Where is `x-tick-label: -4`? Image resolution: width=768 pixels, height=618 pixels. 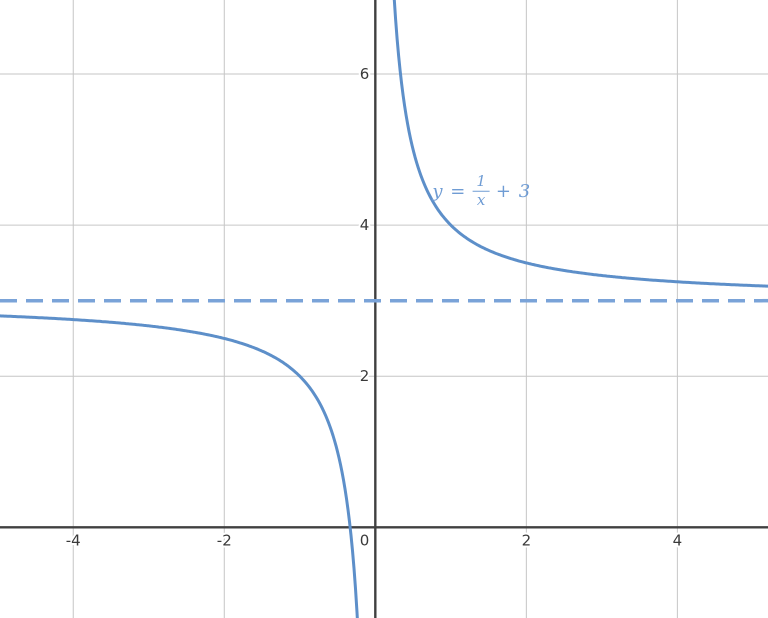
x-tick-label: -4 is located at coordinates (73, 540).